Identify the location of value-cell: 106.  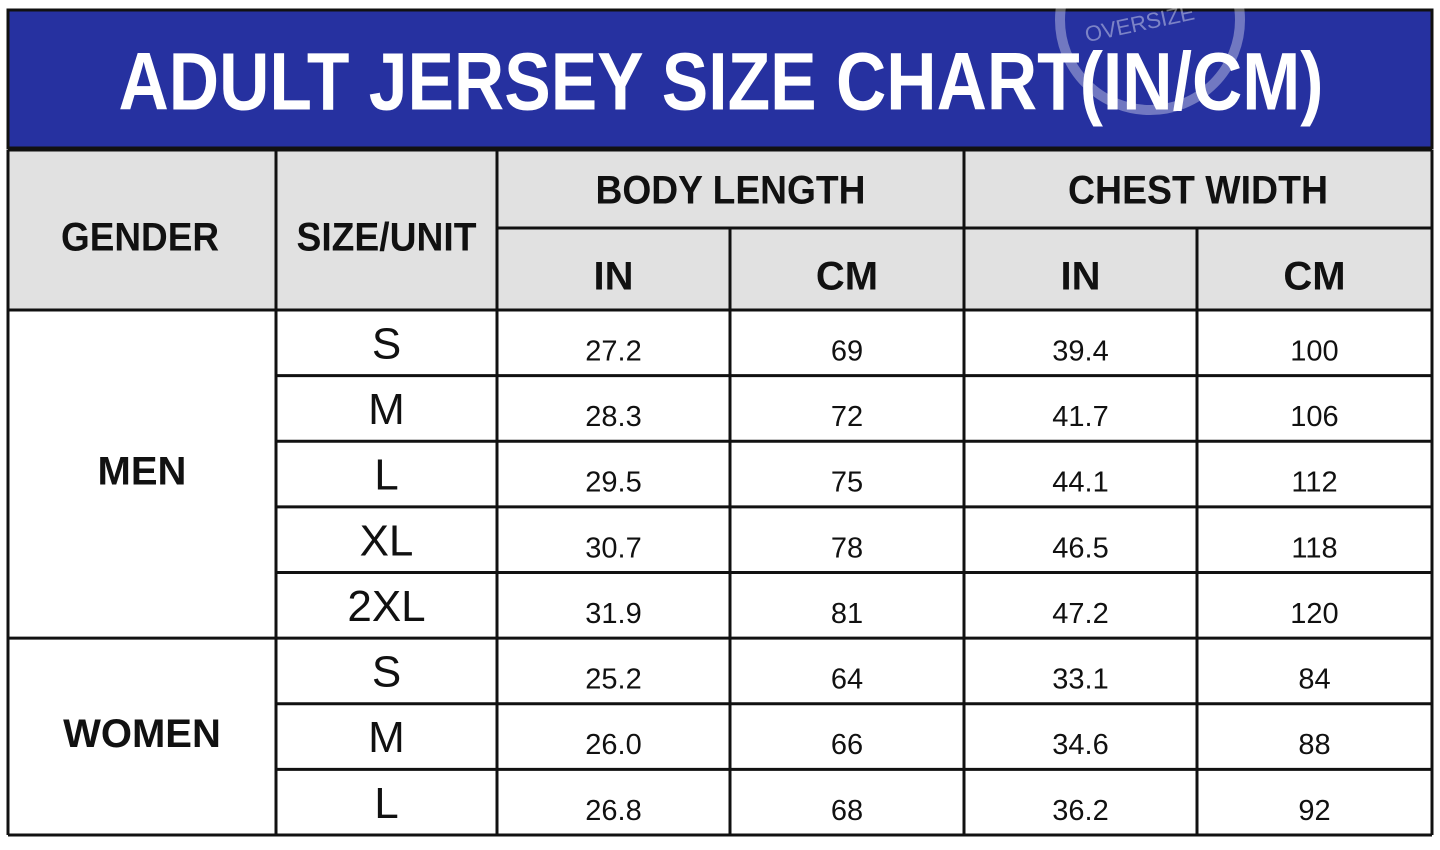
(1314, 417).